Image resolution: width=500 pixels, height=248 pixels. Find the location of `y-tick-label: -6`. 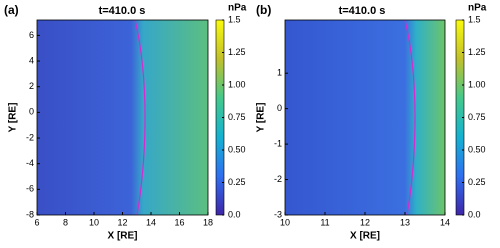

y-tick-label: -6 is located at coordinates (30, 189).